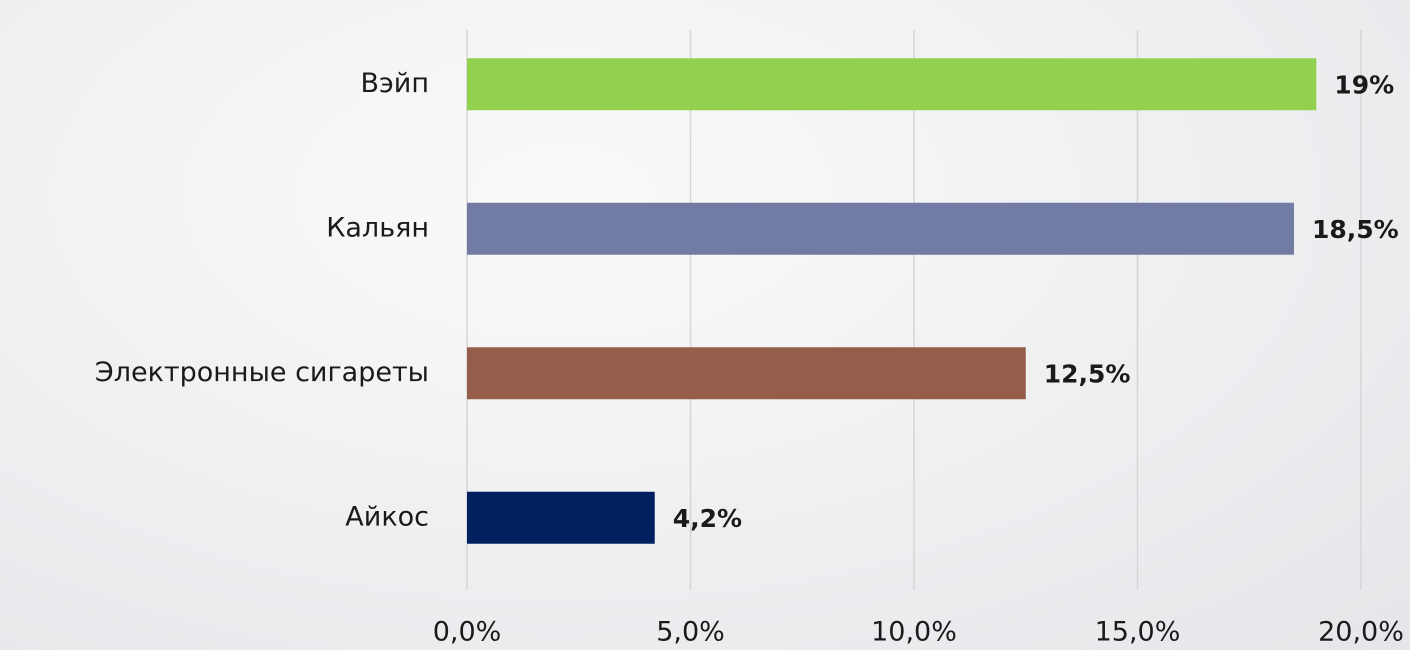 The width and height of the screenshot is (1410, 650). I want to click on value-label: 19%, so click(1364, 84).